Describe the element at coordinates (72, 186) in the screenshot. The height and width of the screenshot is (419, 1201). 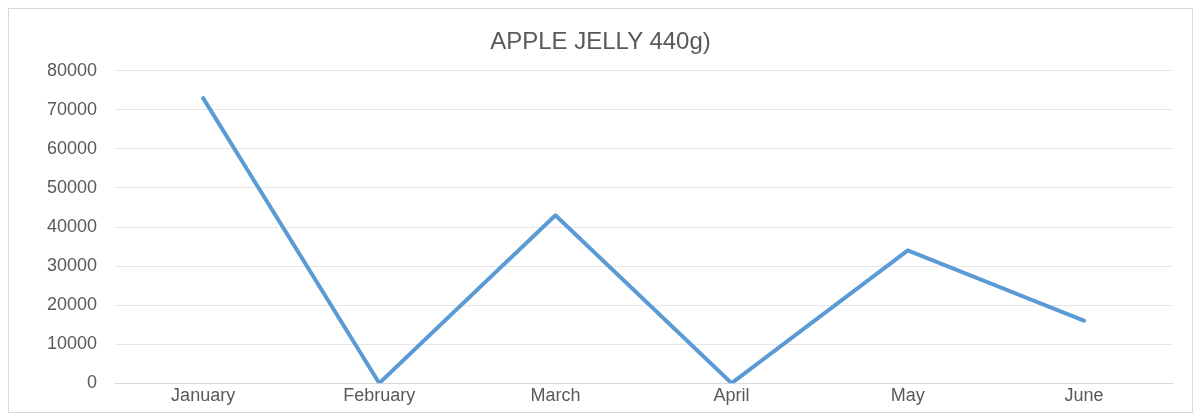
I see `y-tick-label: 50000` at that location.